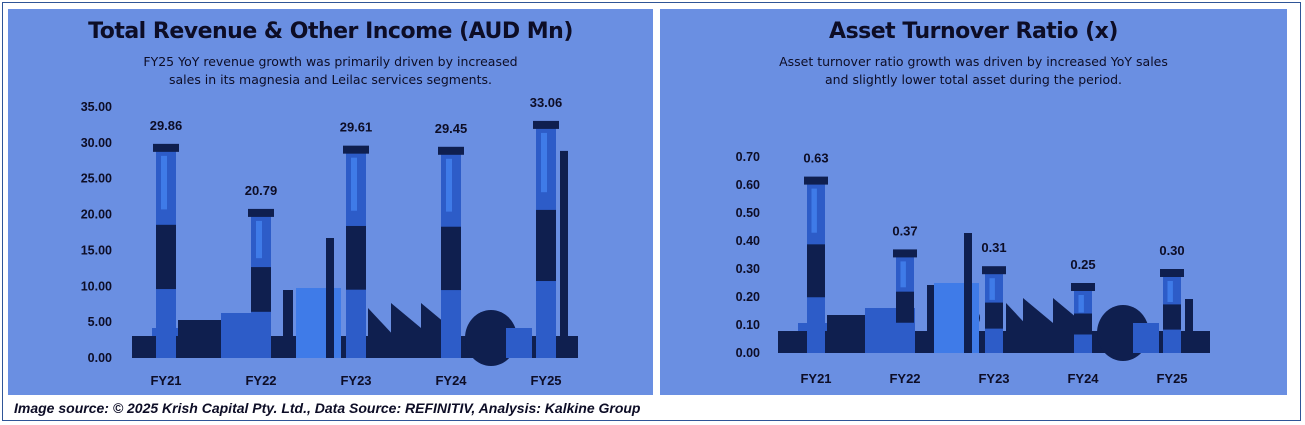  What do you see at coordinates (748, 269) in the screenshot?
I see `y-tick-label: 0.30` at bounding box center [748, 269].